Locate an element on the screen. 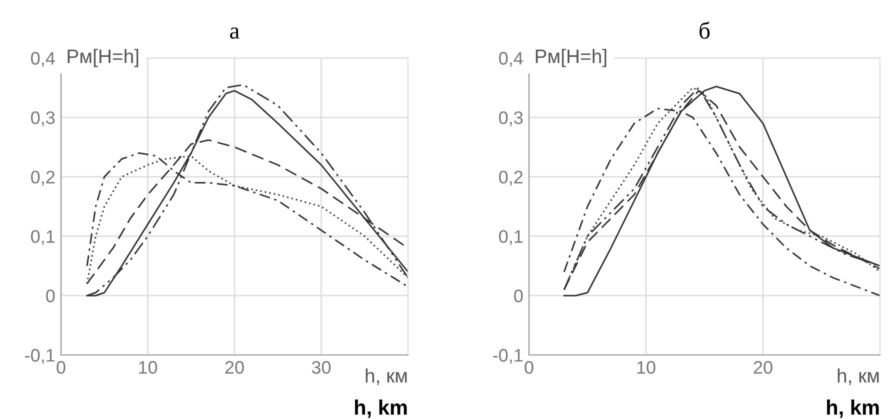  x-tick-label: 30 is located at coordinates (321, 367).